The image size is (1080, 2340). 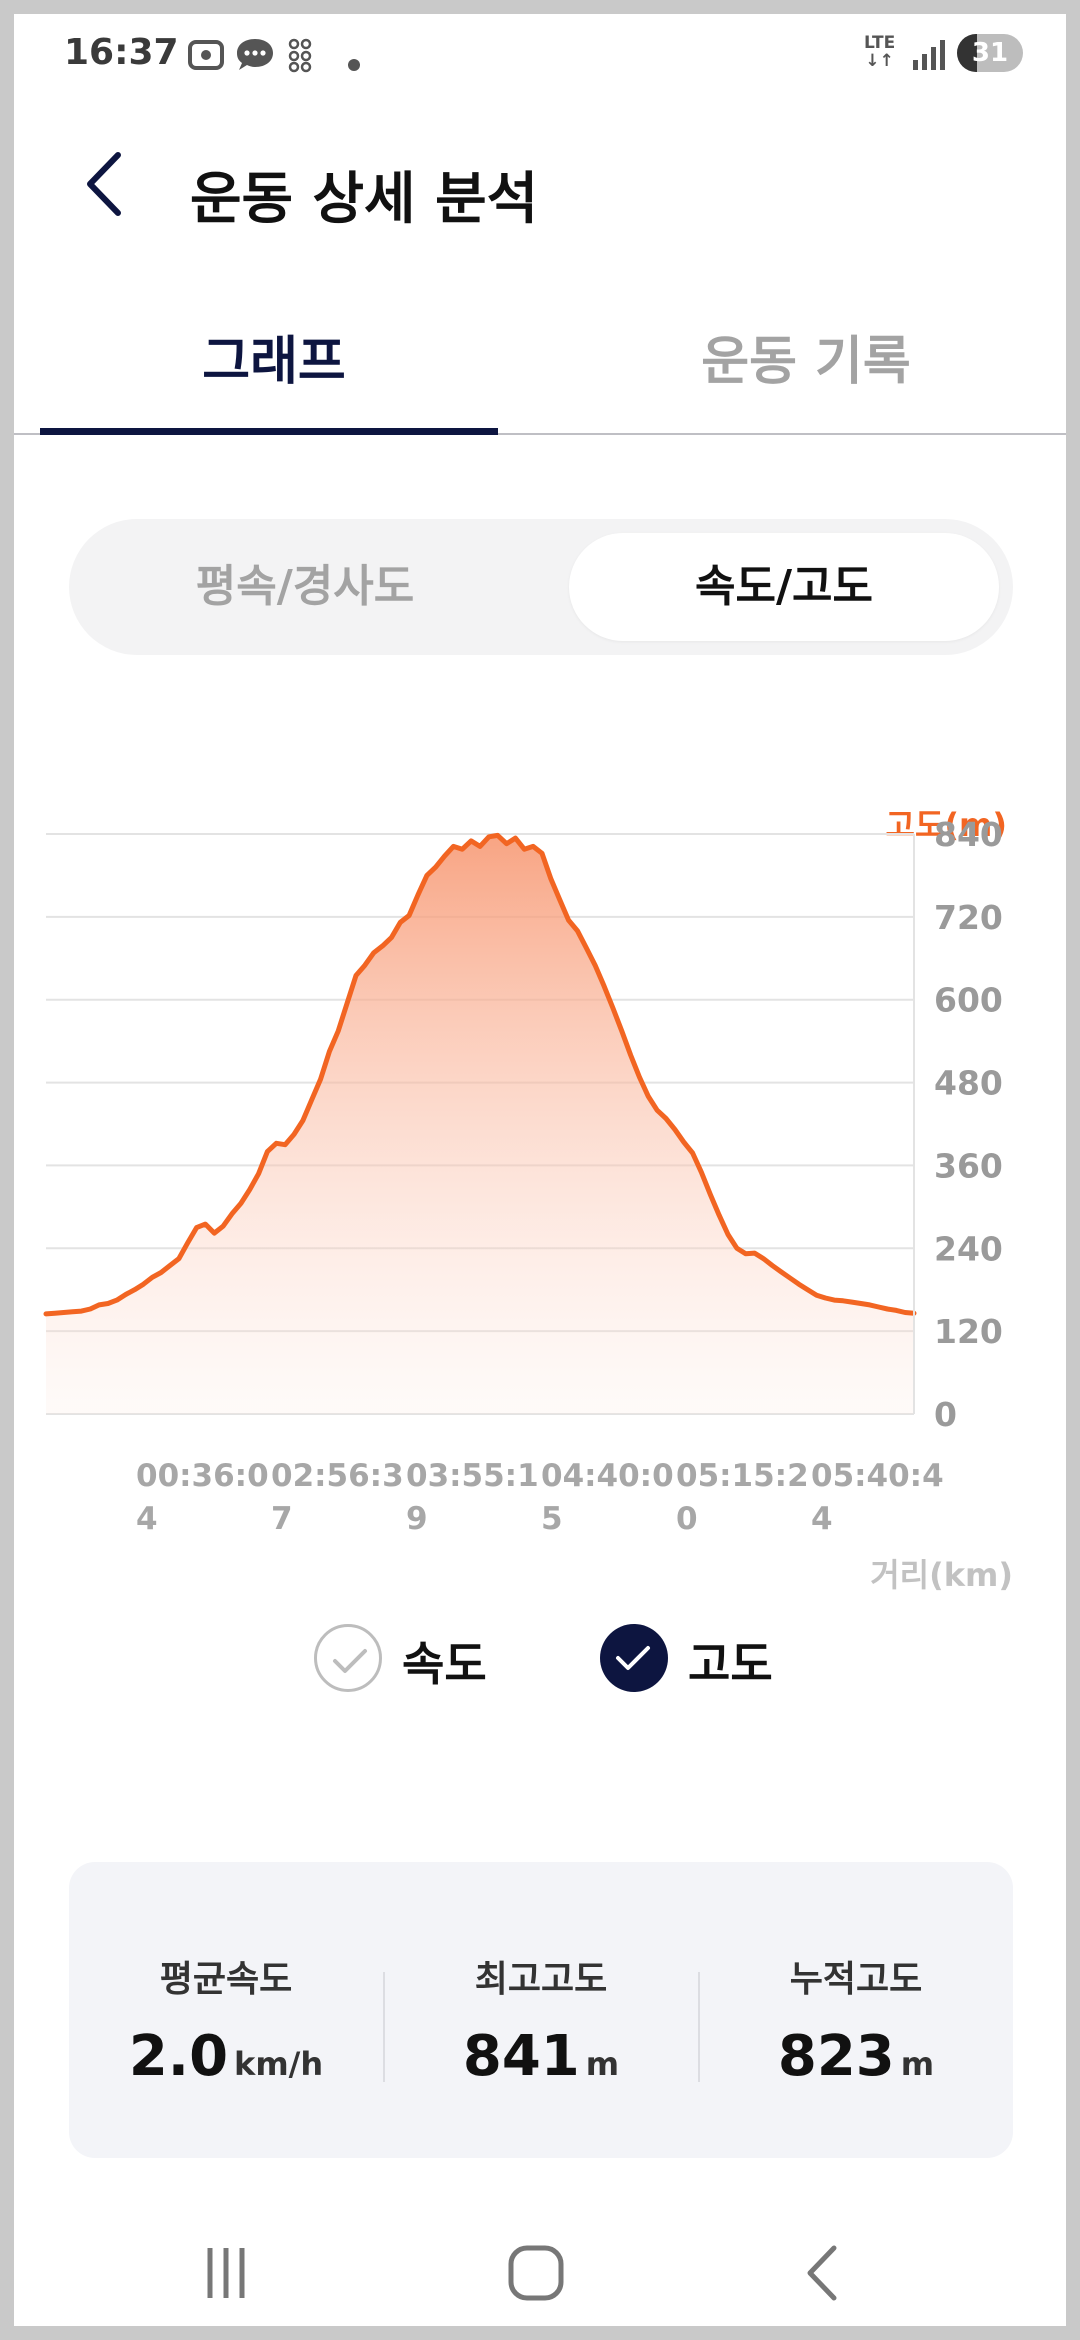 I want to click on signal-icon, so click(x=929, y=55).